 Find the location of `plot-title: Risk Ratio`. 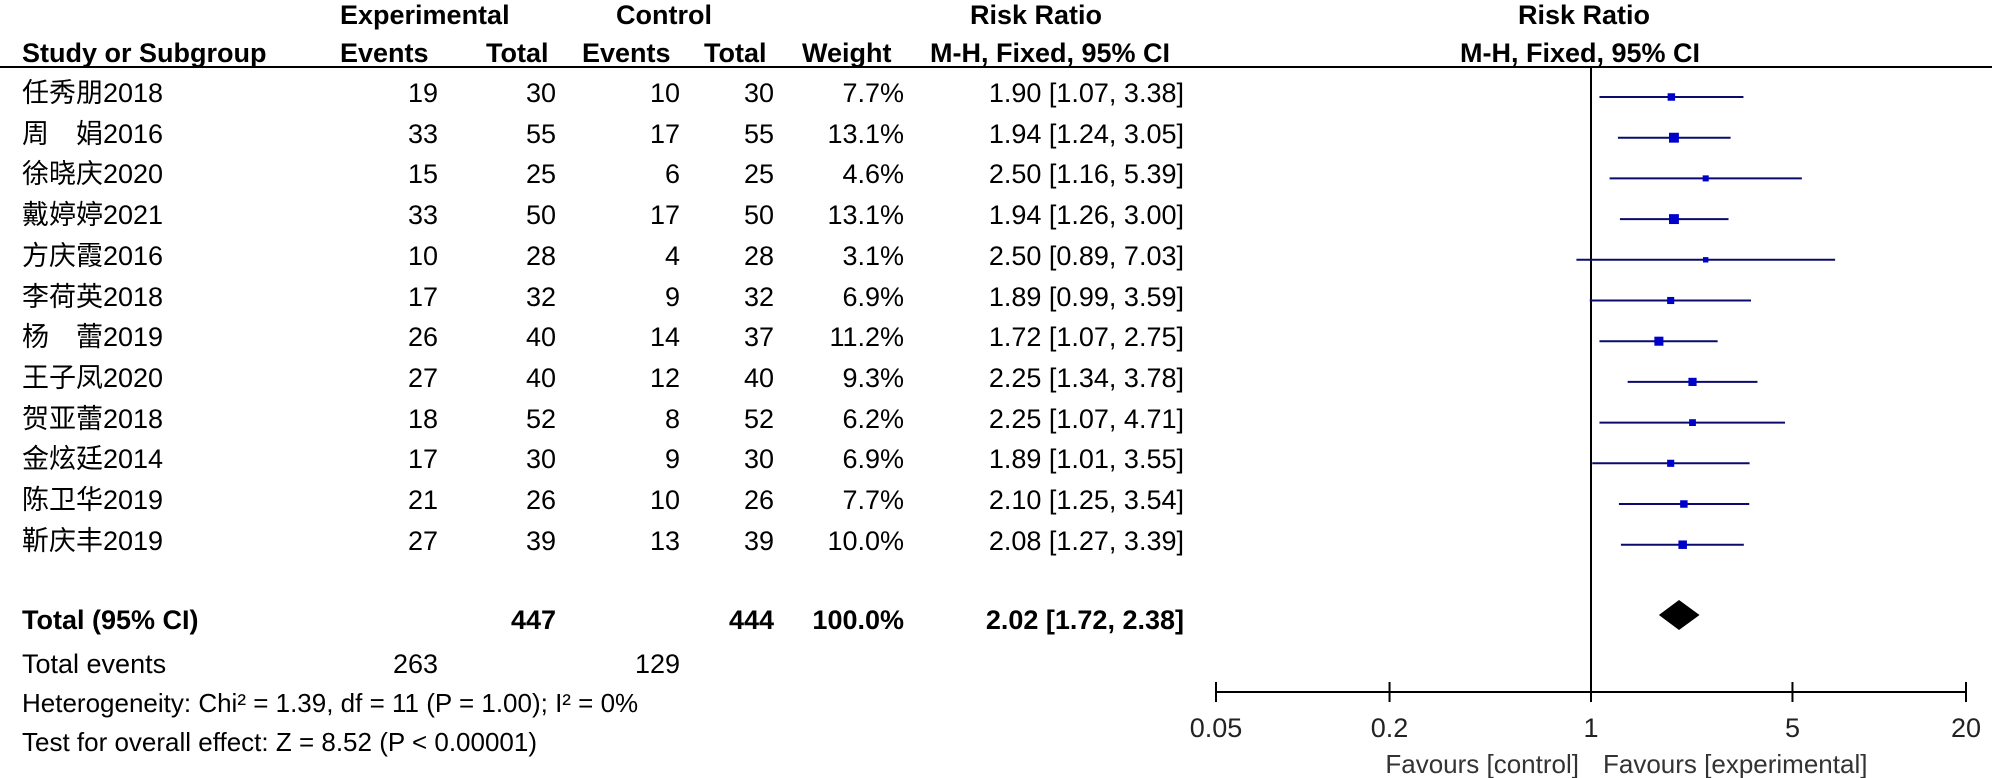

plot-title: Risk Ratio is located at coordinates (1584, 15).